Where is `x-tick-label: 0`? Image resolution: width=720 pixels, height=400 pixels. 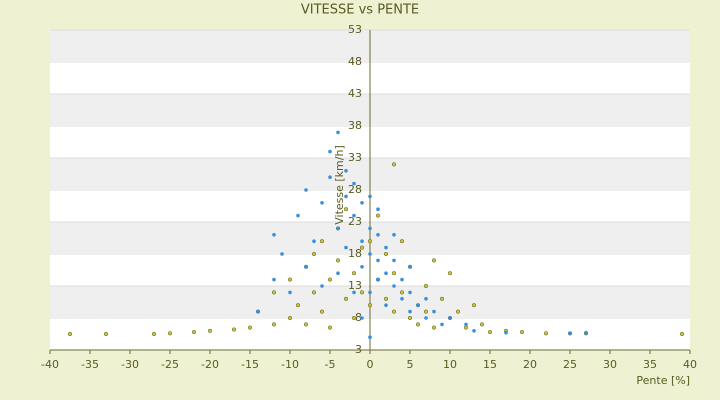
x-tick-label: 0 is located at coordinates (370, 364).